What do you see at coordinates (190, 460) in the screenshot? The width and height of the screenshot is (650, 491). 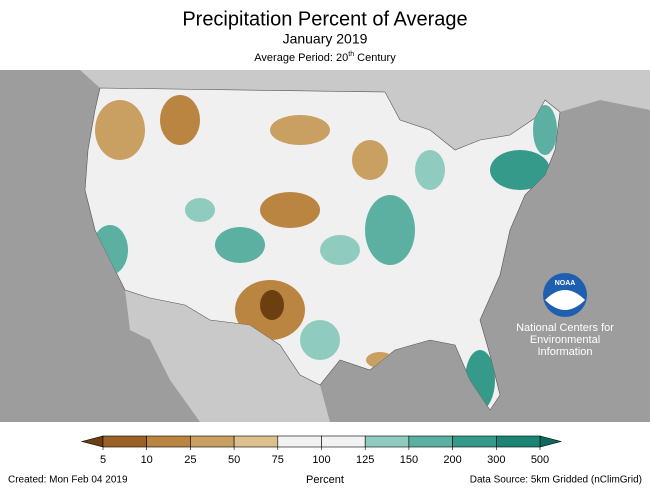 I see `legend-tick-label: 25` at bounding box center [190, 460].